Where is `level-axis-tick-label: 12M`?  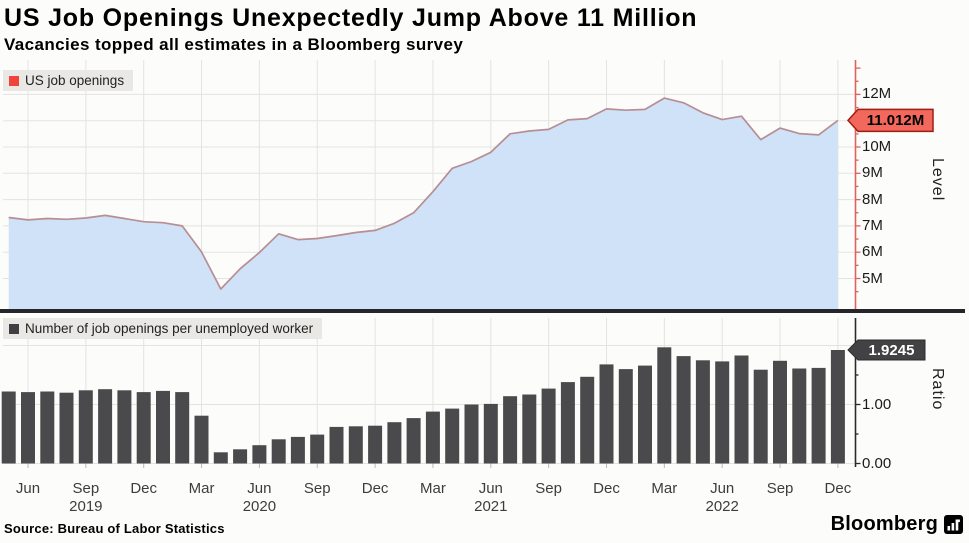
level-axis-tick-label: 12M is located at coordinates (877, 94).